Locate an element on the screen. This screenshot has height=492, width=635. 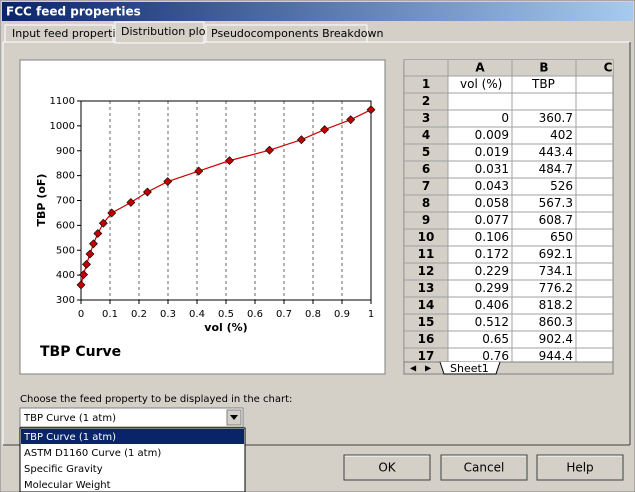
dropdown-value: TBP Curve (1 atm) is located at coordinates (69, 418).